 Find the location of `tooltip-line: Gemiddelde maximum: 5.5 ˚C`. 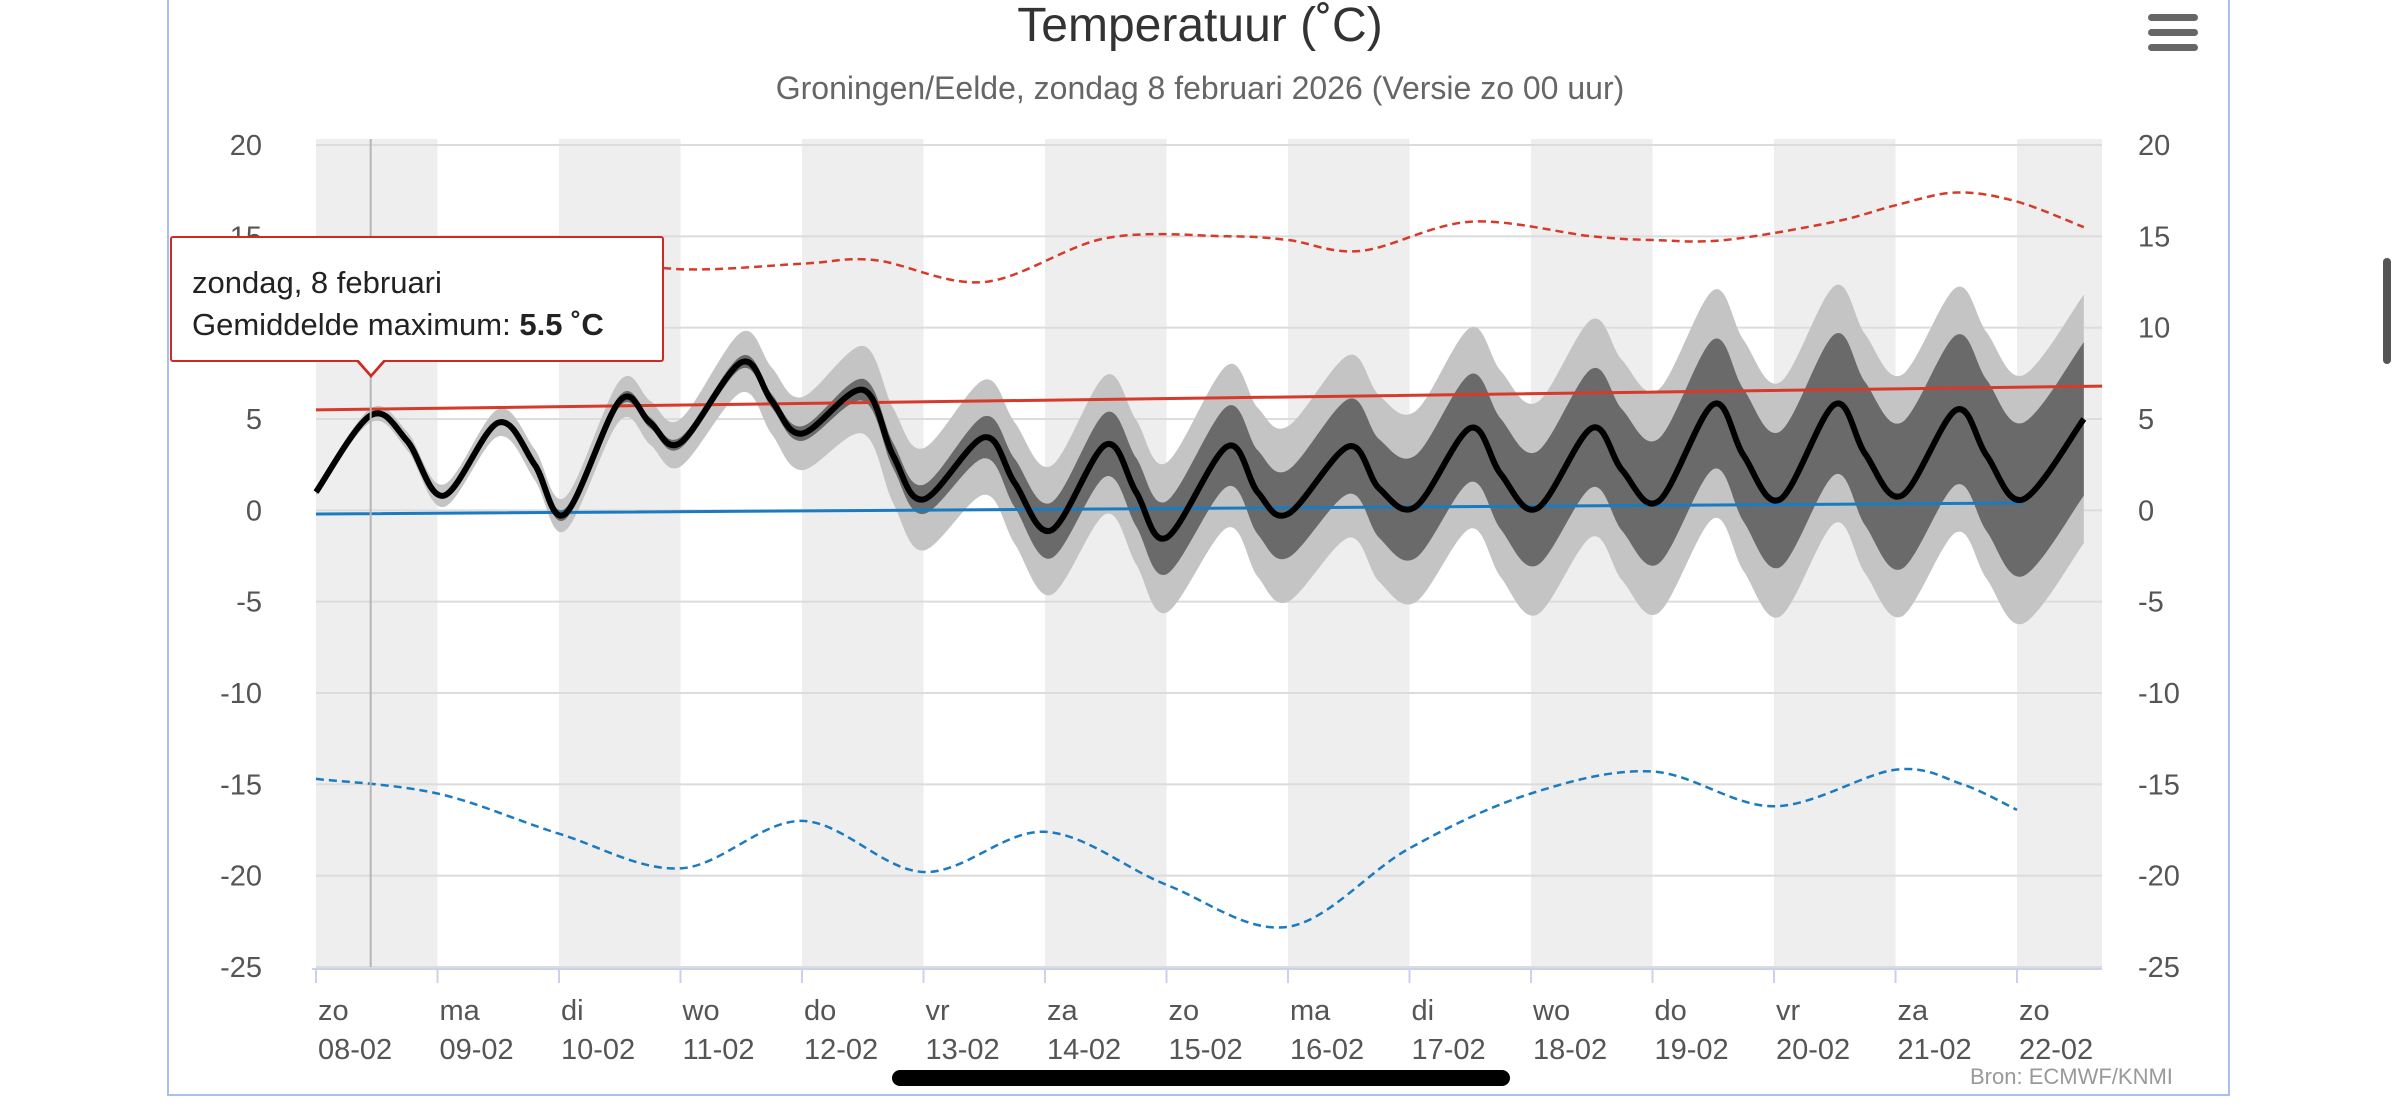

tooltip-line: Gemiddelde maximum: 5.5 ˚C is located at coordinates (427, 325).